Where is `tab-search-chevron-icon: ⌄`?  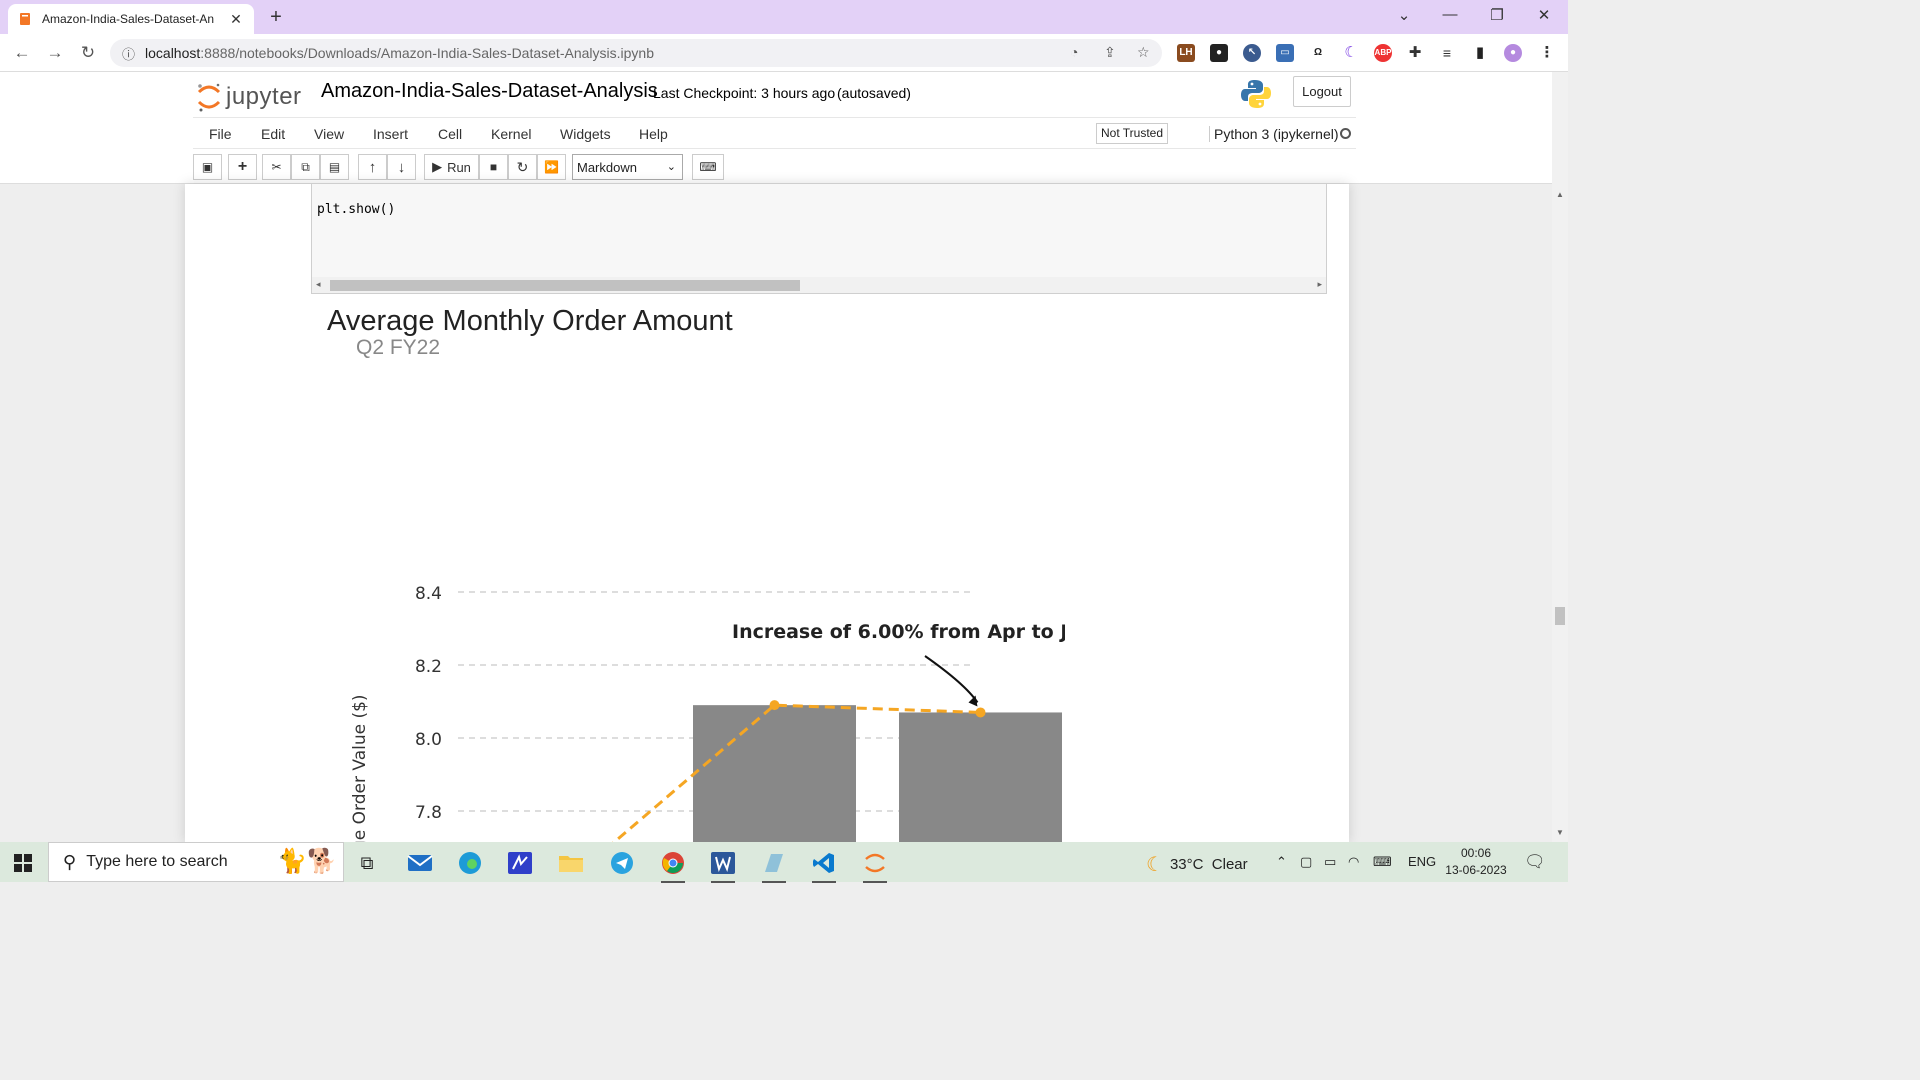 tab-search-chevron-icon: ⌄ is located at coordinates (1404, 15).